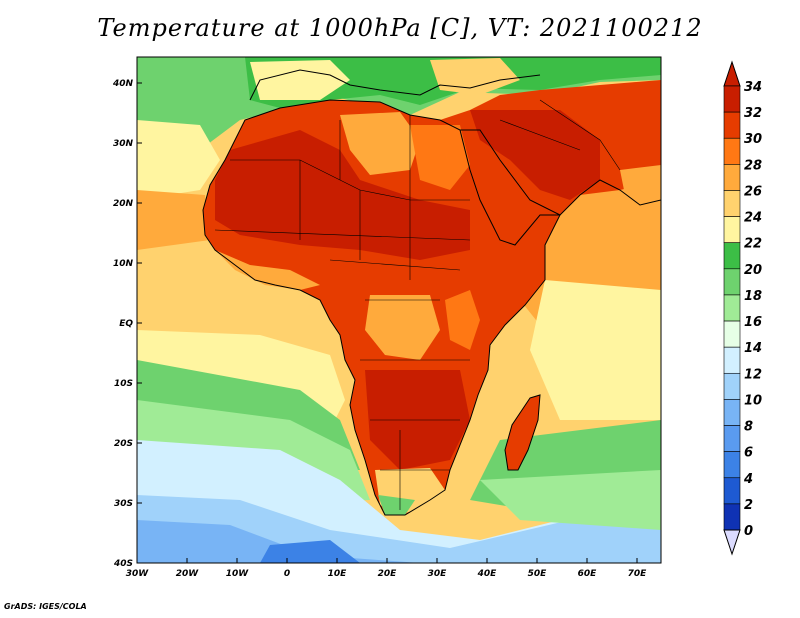 The height and width of the screenshot is (618, 800). What do you see at coordinates (753, 348) in the screenshot?
I see `colorbar-level-label: 14` at bounding box center [753, 348].